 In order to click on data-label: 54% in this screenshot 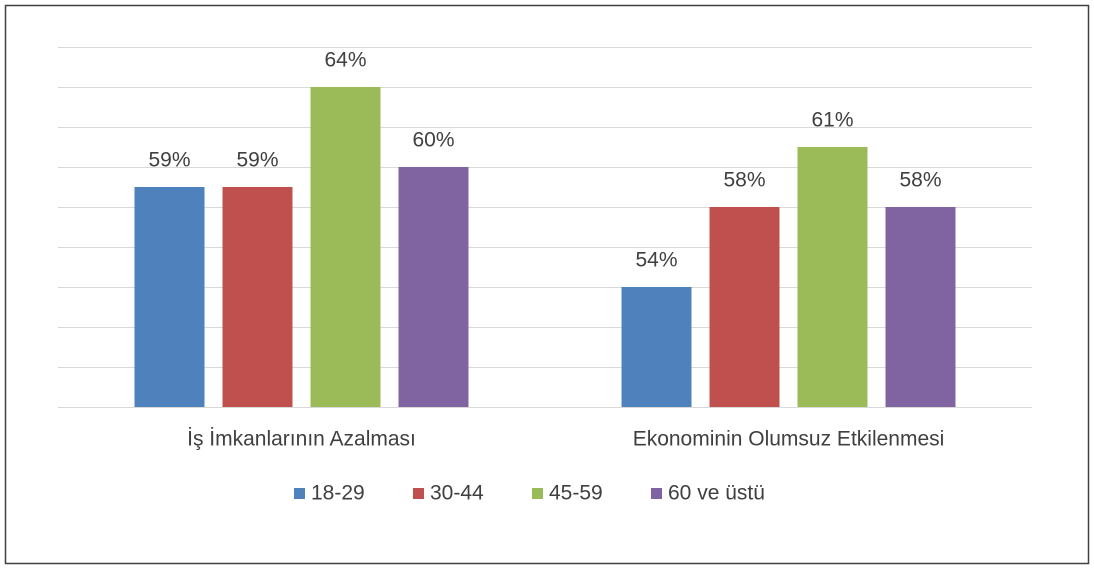, I will do `click(656, 260)`.